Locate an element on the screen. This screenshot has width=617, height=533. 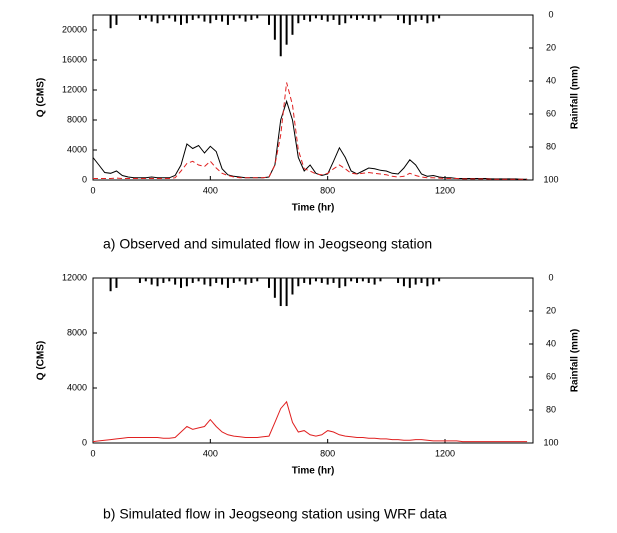
y2-tick-label: 40 is located at coordinates (551, 343).